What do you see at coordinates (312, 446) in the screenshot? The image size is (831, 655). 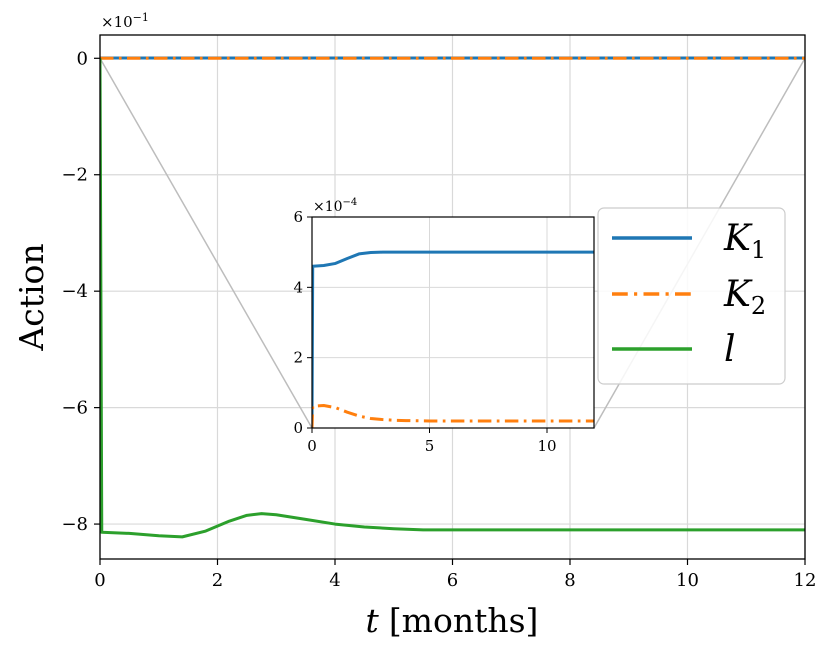 I see `inset-x-tick-label: 0` at bounding box center [312, 446].